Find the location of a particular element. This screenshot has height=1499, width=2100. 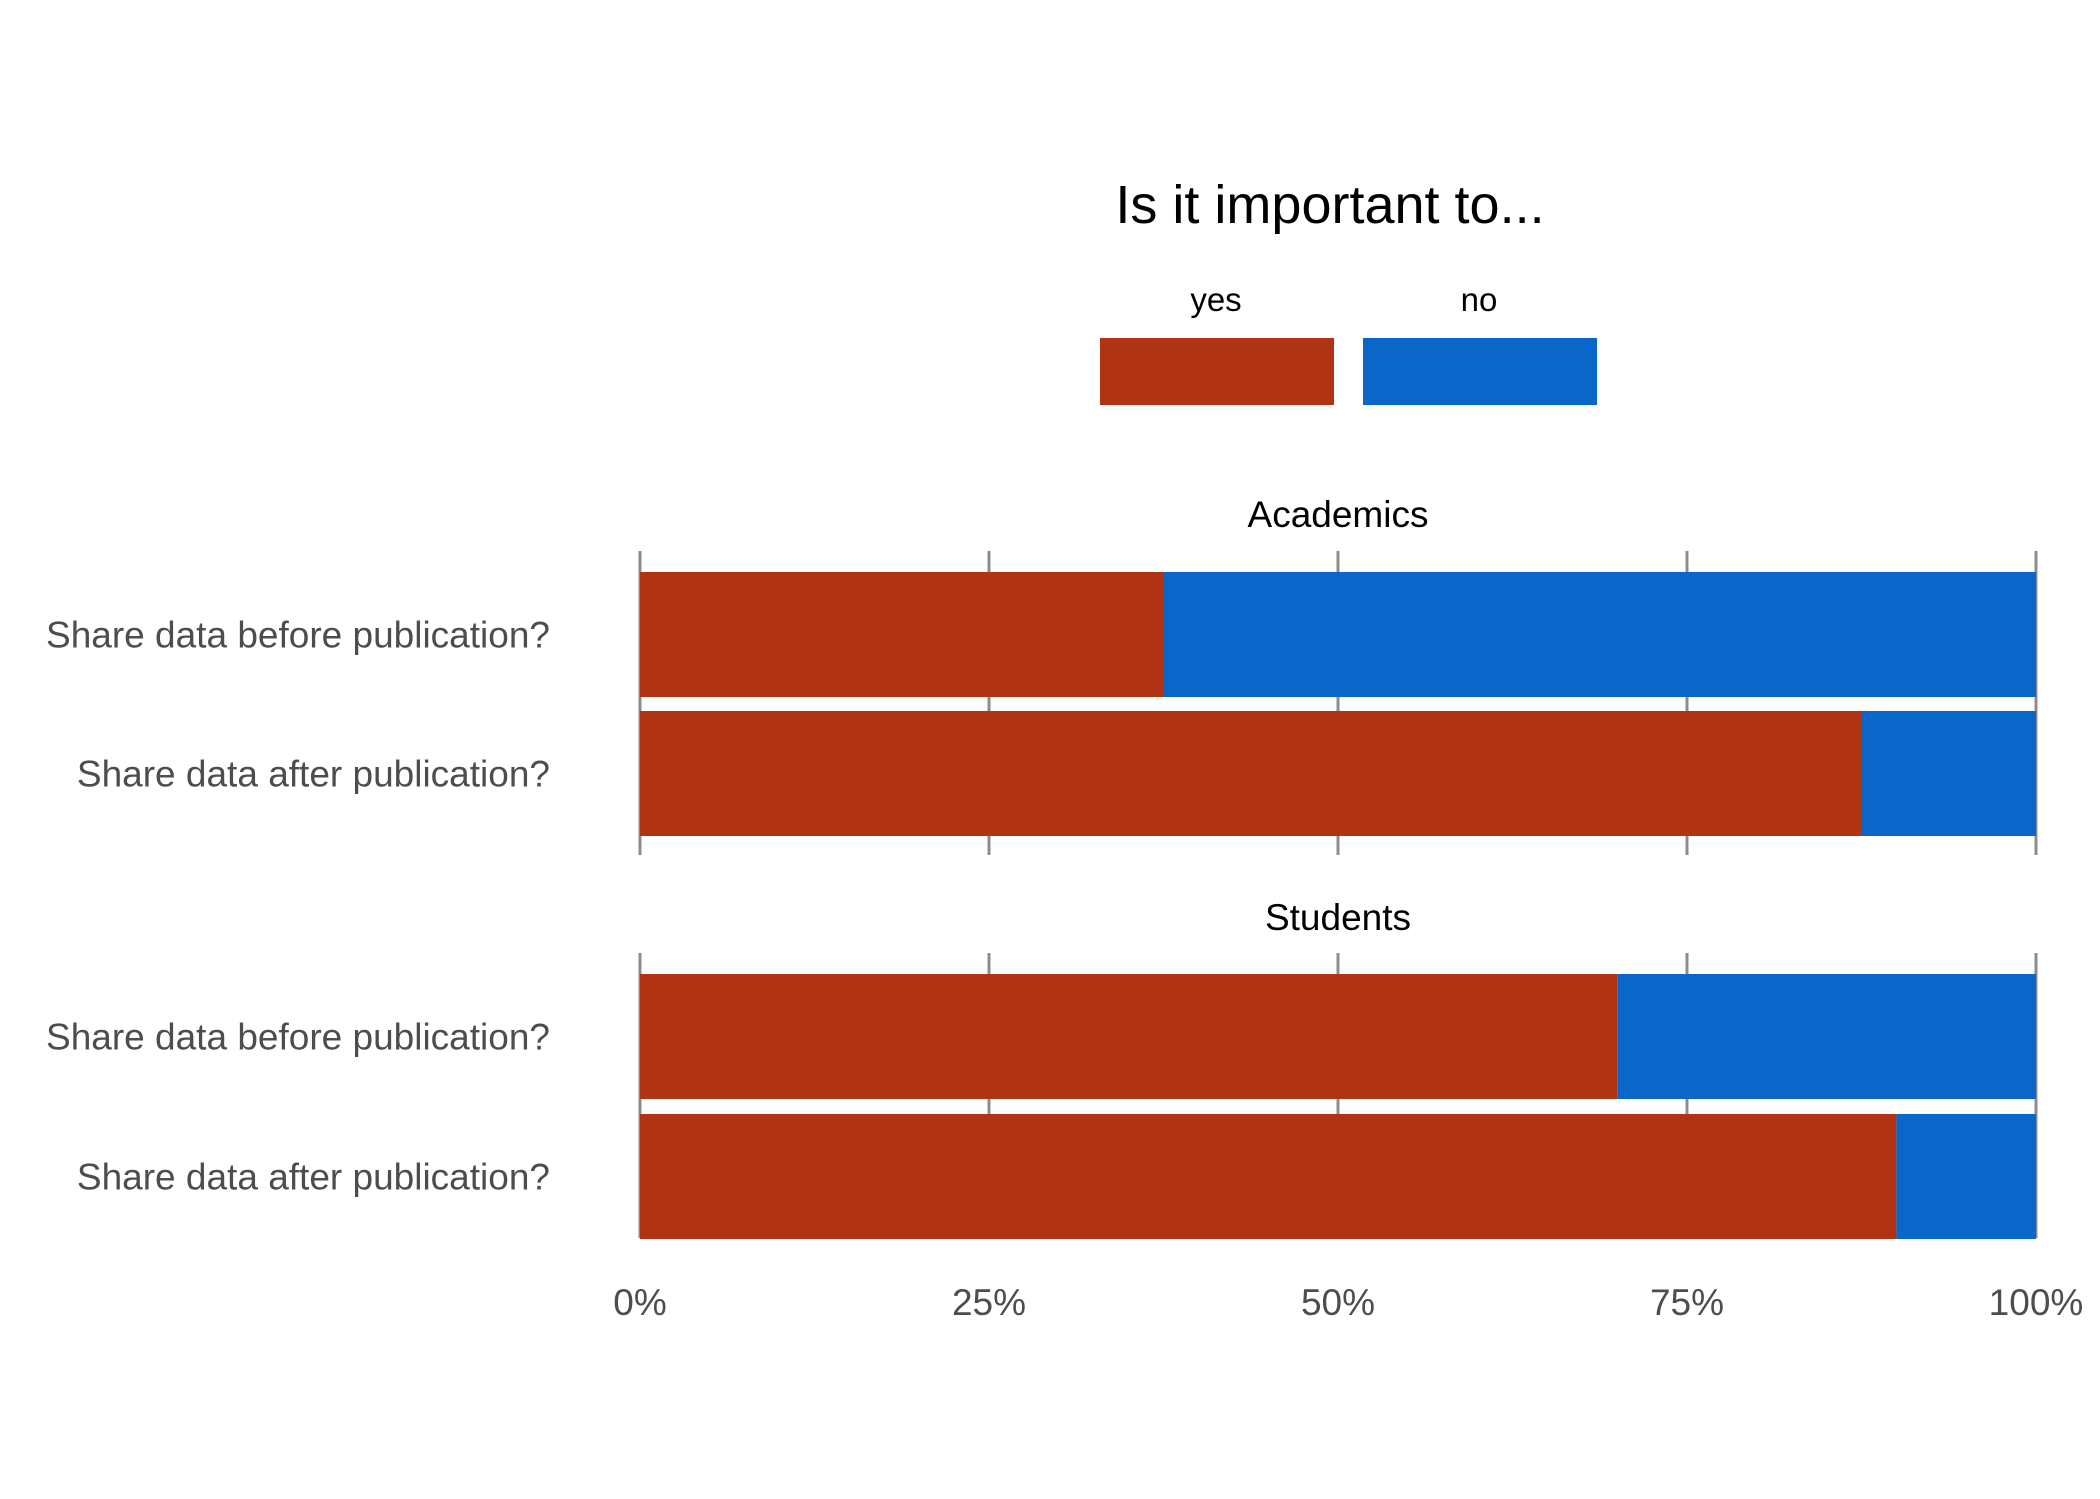

x-tick-label: 75% is located at coordinates (1687, 1302).